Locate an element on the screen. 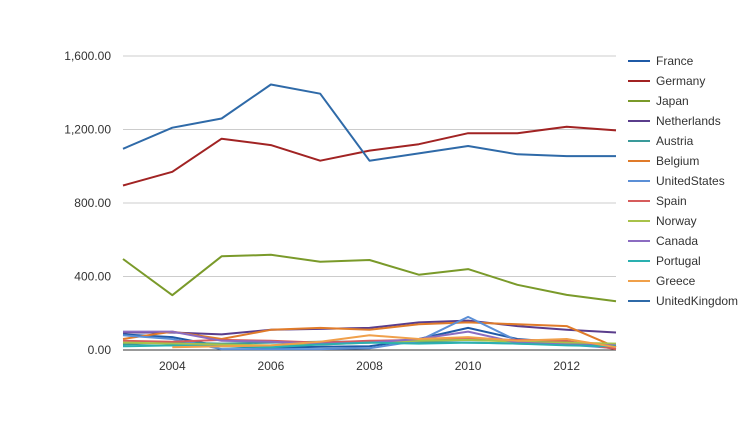 Image resolution: width=754 pixels, height=443 pixels. series-line-belgium is located at coordinates (369, 335).